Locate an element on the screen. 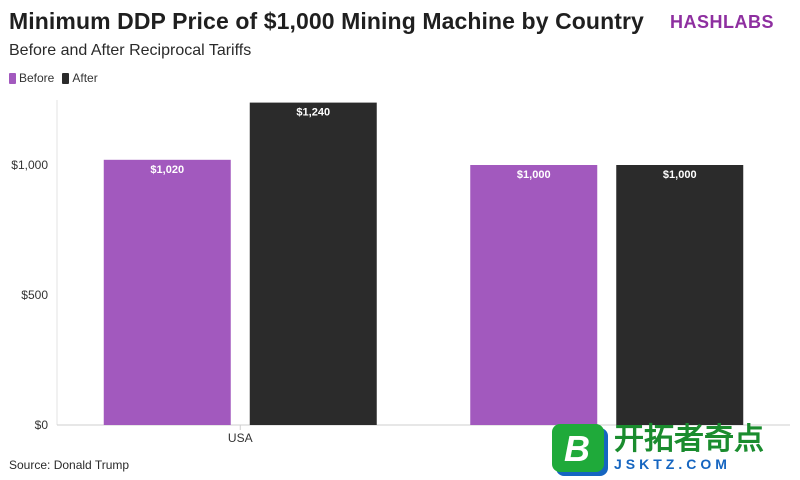  chart-subtitle: Before and After Reciprocal Tariffs is located at coordinates (130, 50).